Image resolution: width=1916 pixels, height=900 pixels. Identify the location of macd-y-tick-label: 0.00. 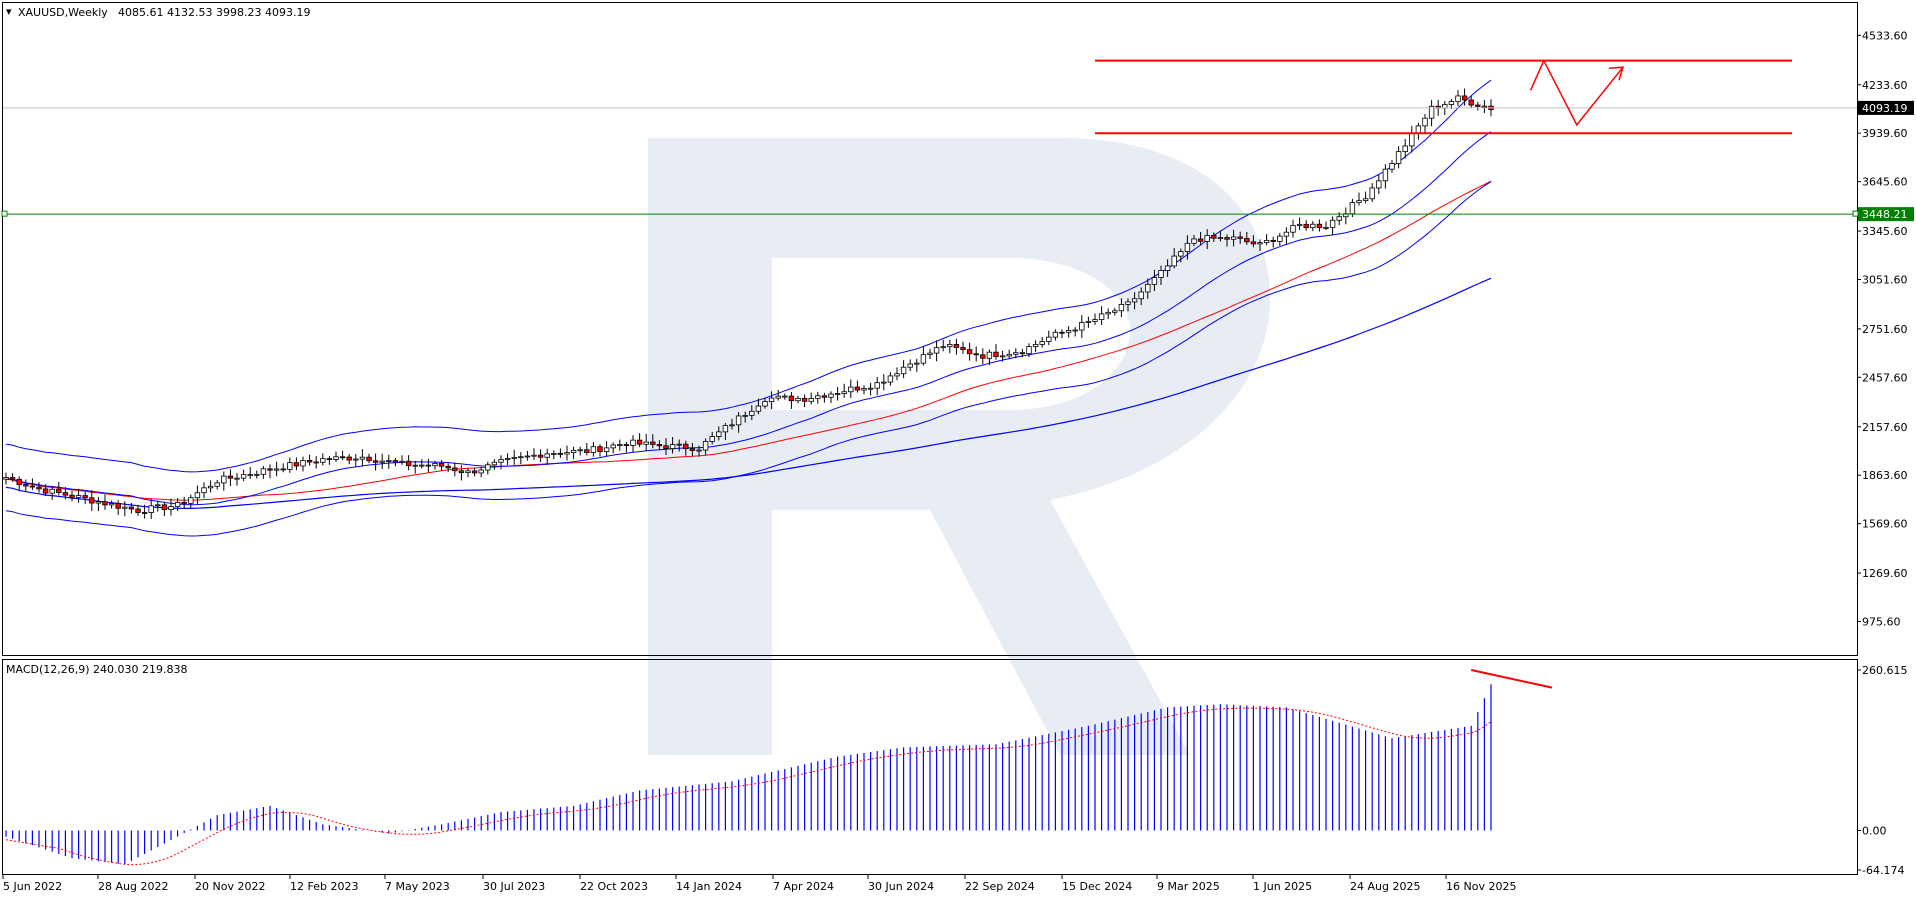
(1874, 830).